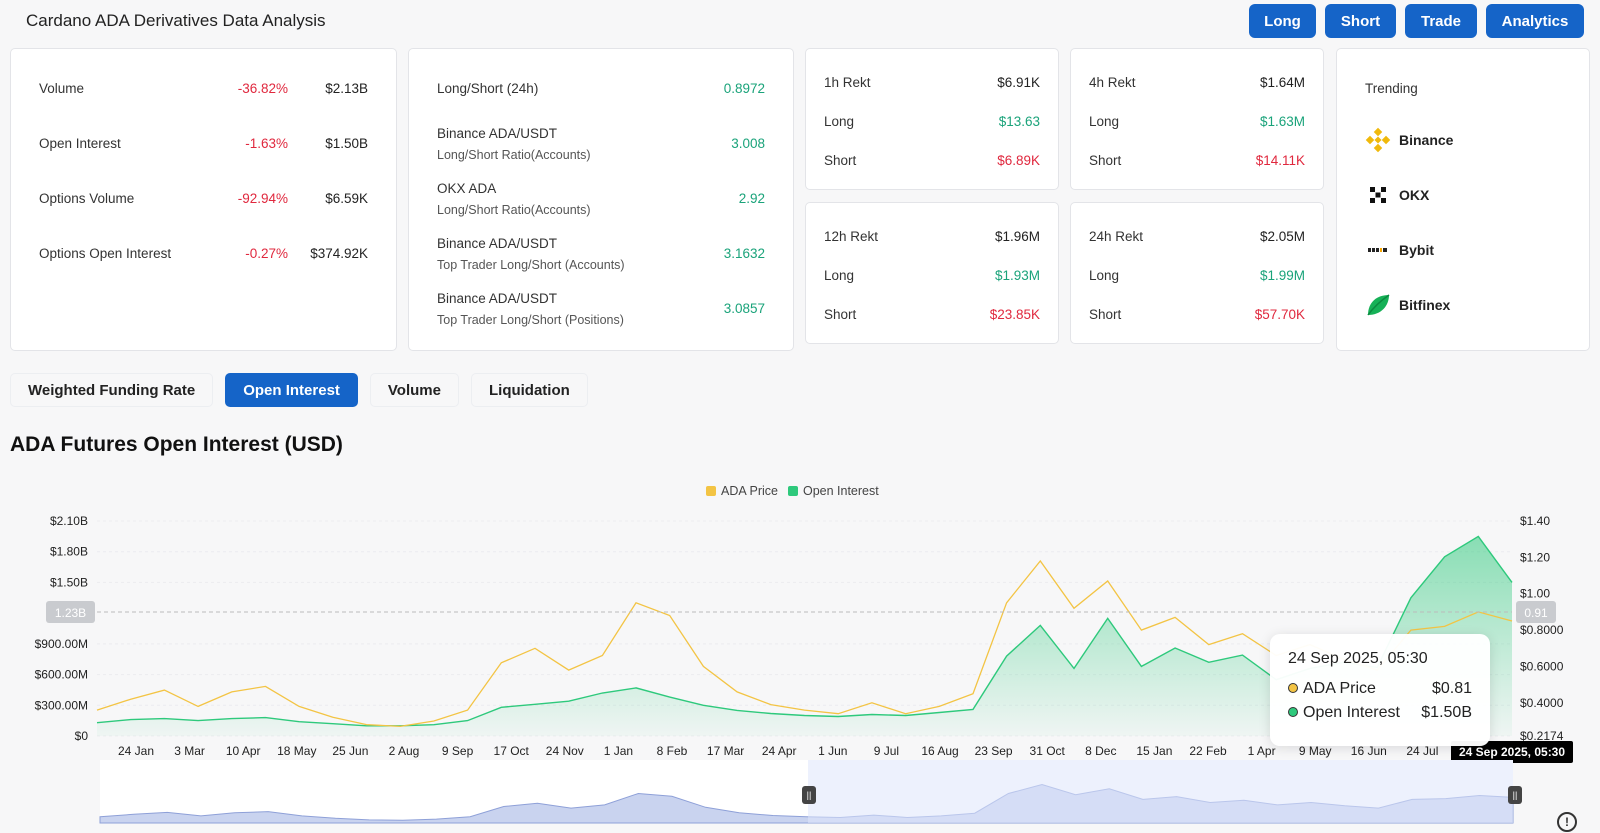 The height and width of the screenshot is (833, 1600). Describe the element at coordinates (1208, 751) in the screenshot. I see `x-tick-label: 22 Feb` at that location.